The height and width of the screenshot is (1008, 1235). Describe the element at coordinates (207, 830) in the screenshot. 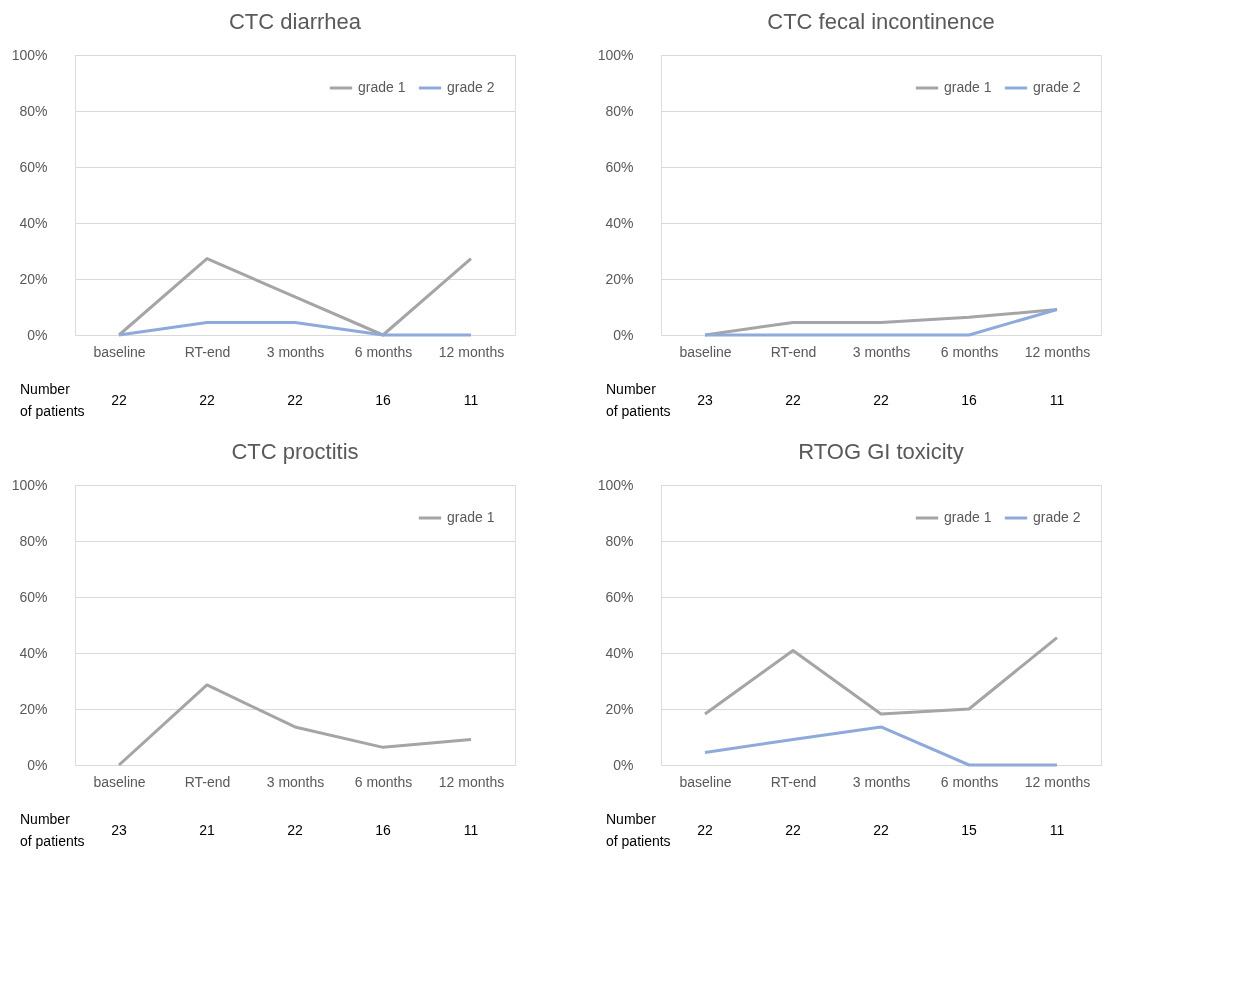

I see `text: 21` at that location.